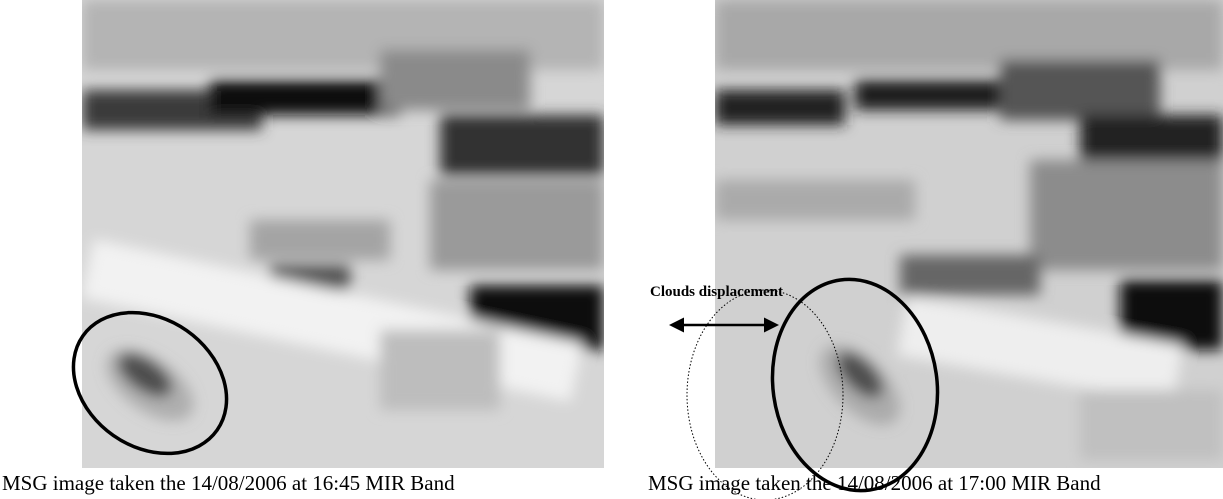 The image size is (1223, 499). I want to click on annotation: Clouds displacement, so click(716, 292).